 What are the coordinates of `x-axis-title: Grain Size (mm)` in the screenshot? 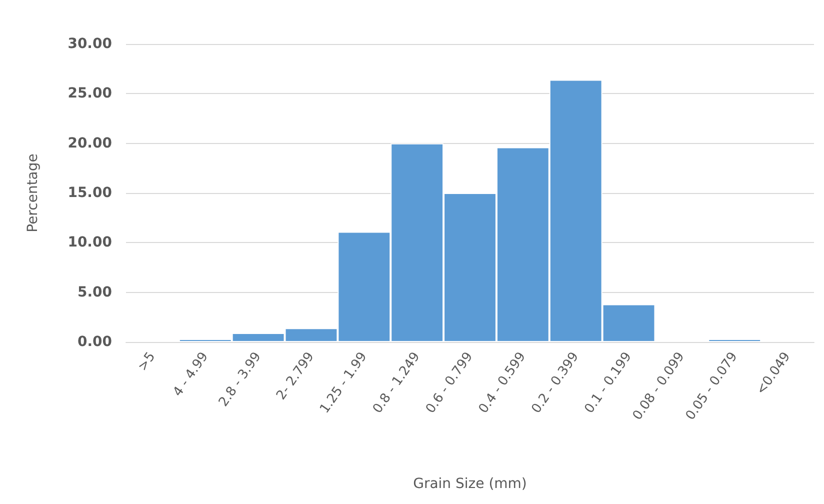 It's located at (470, 484).